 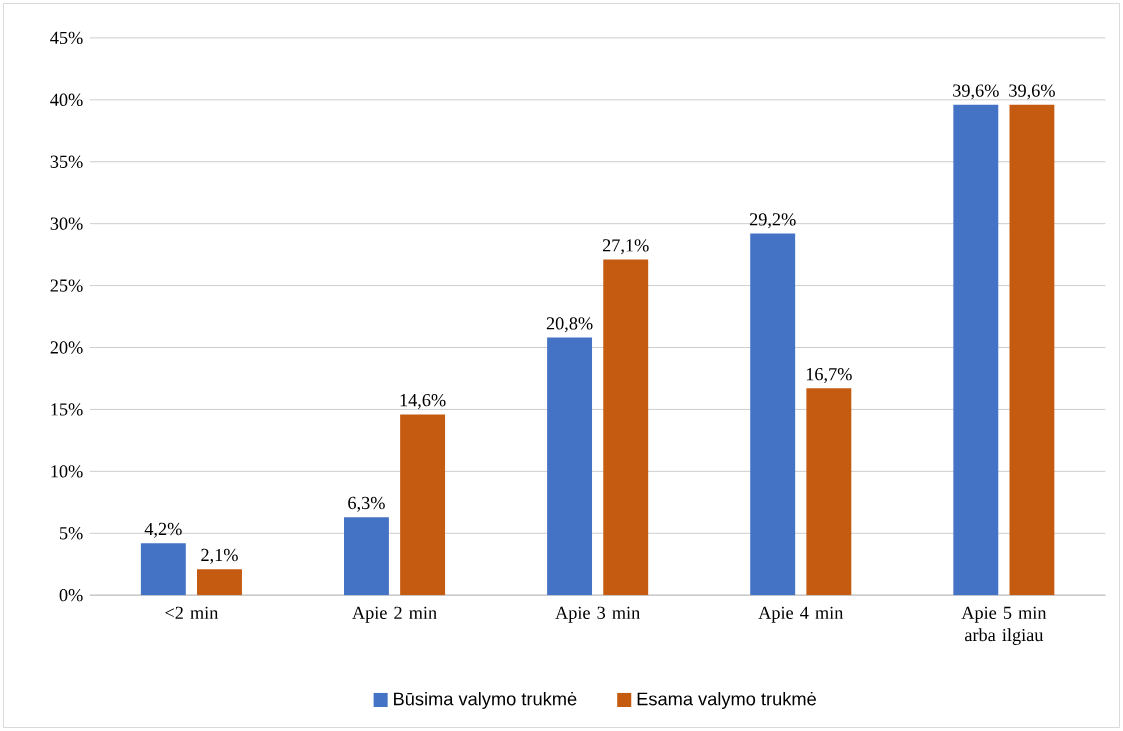 What do you see at coordinates (1004, 625) in the screenshot?
I see `x-tick-label: Apie 5 min arba ilgiau` at bounding box center [1004, 625].